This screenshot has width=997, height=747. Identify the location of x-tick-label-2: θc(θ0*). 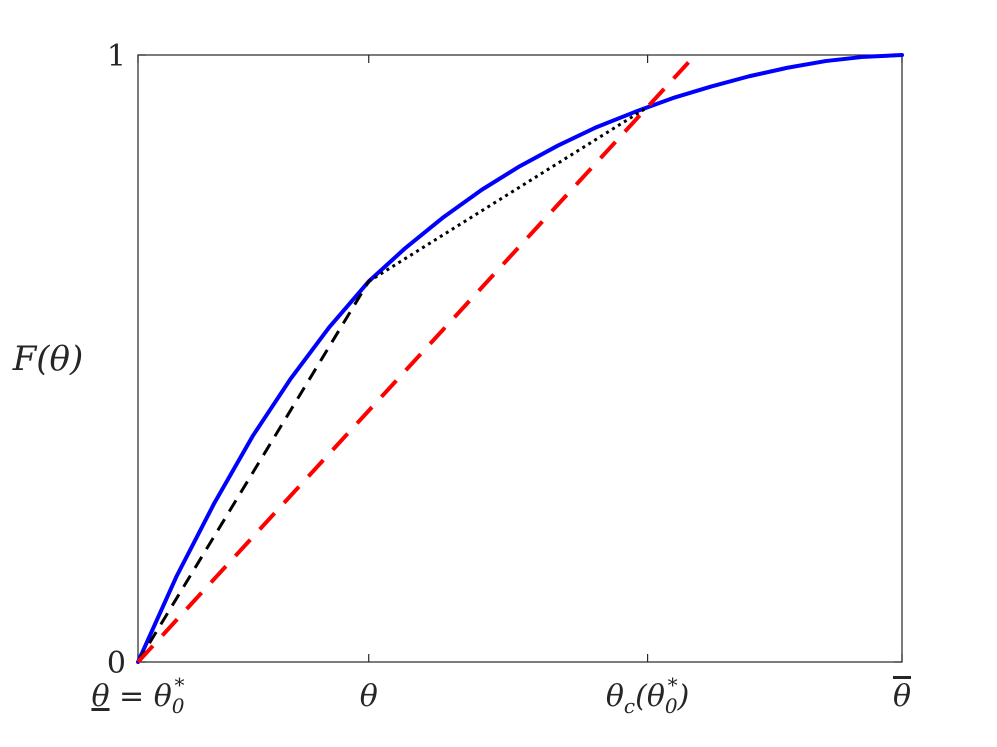
(647, 695).